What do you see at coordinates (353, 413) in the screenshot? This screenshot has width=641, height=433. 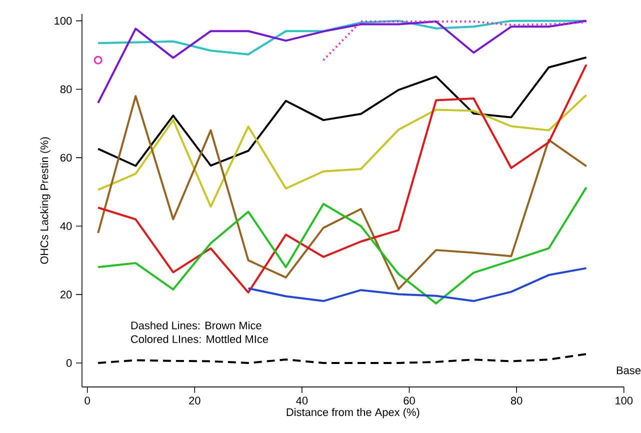 I see `x-axis-title: Distance from the Apex (%)` at bounding box center [353, 413].